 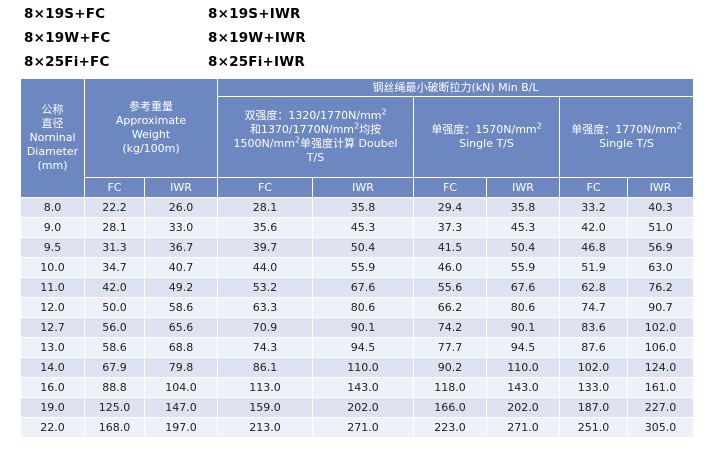 What do you see at coordinates (265, 207) in the screenshot?
I see `table-cell: 28.1` at bounding box center [265, 207].